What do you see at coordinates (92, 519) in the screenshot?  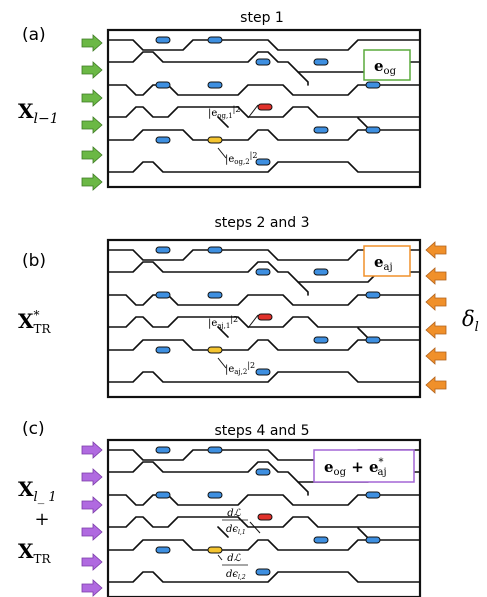 I see `panel-c-input-arrows` at bounding box center [92, 519].